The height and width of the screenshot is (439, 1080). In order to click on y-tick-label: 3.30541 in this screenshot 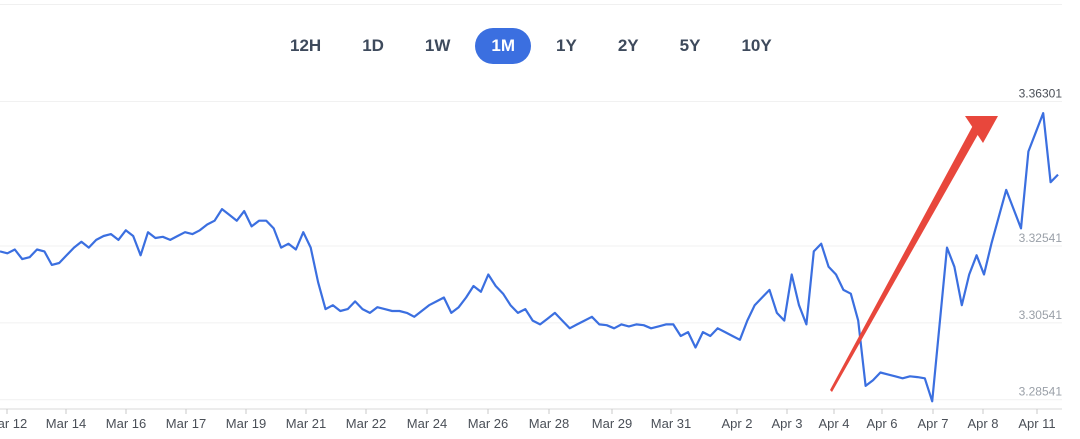, I will do `click(1041, 315)`.